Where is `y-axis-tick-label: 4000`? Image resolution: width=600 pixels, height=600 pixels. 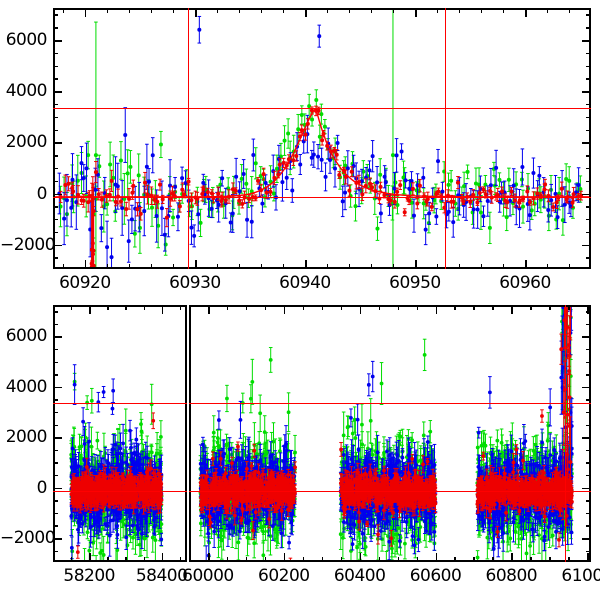 y-axis-tick-label: 4000 is located at coordinates (24, 387).